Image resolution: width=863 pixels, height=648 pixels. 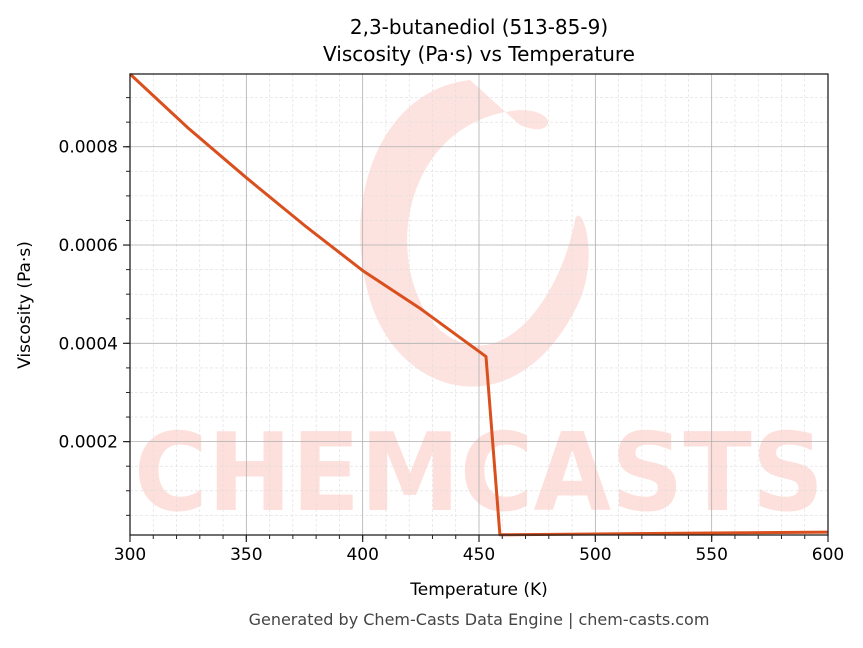 I want to click on watermark-swirl, so click(x=474, y=233).